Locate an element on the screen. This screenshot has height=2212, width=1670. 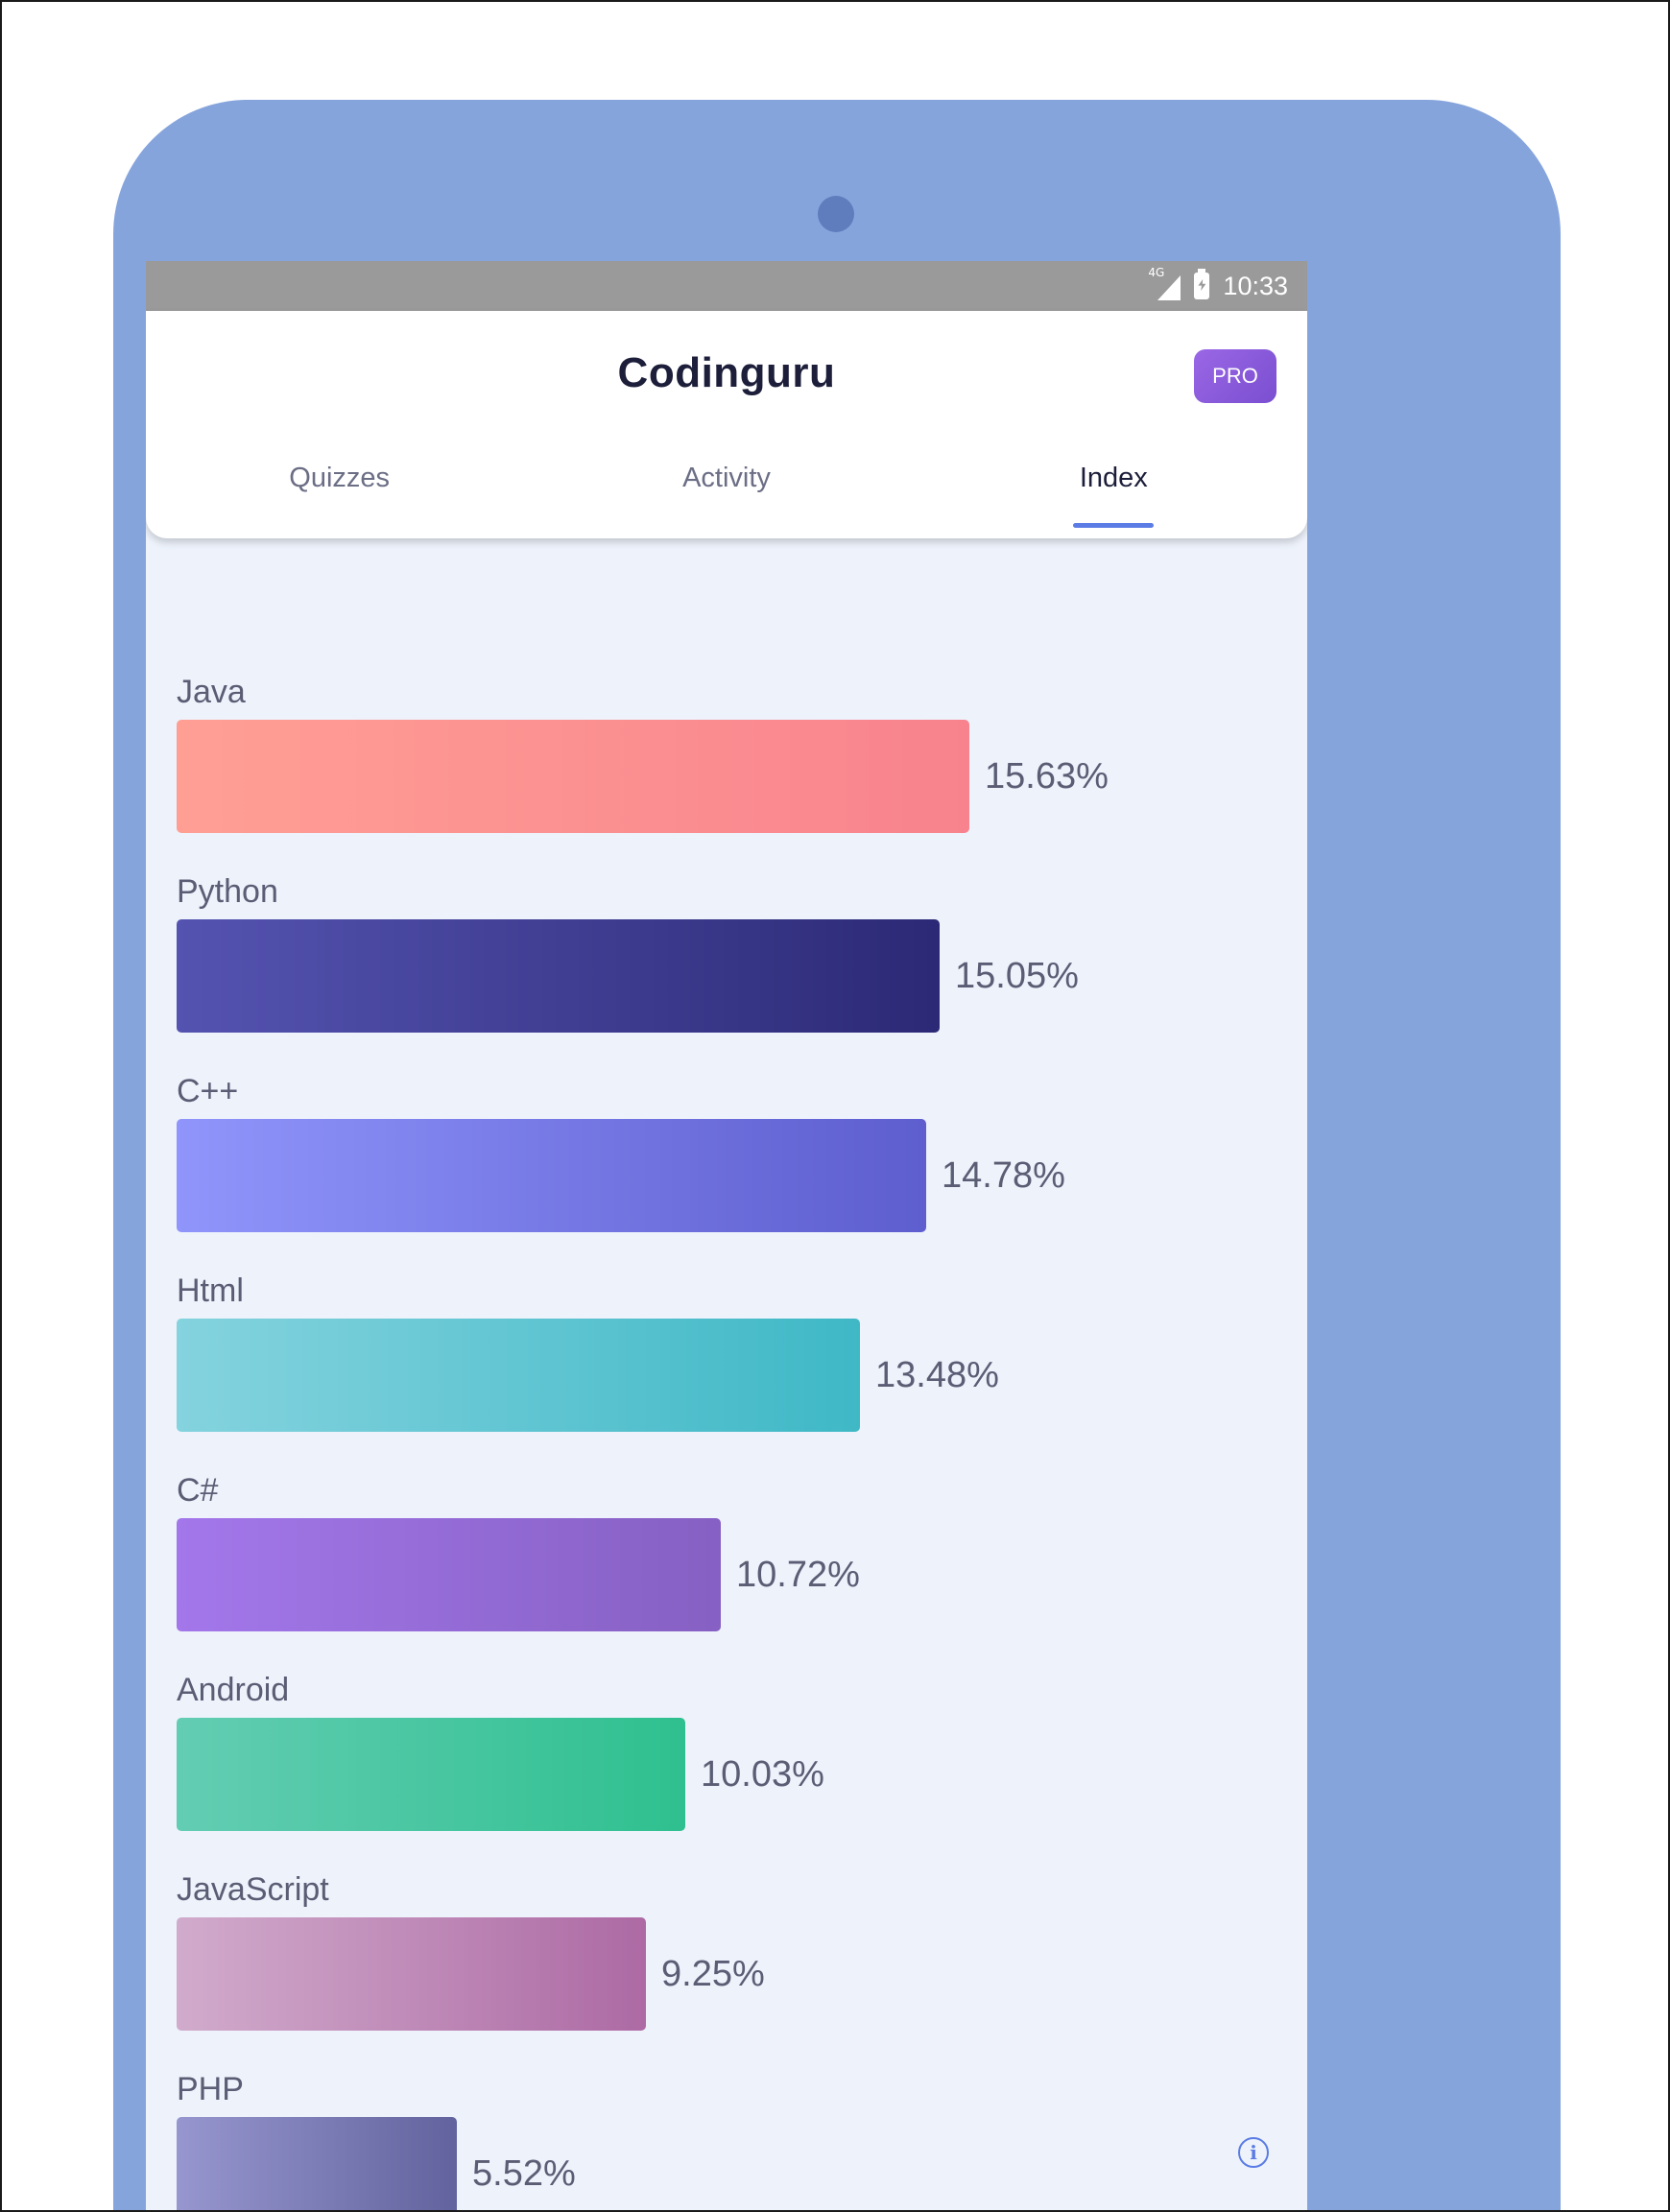
bar-value: 5.52% is located at coordinates (524, 2173).